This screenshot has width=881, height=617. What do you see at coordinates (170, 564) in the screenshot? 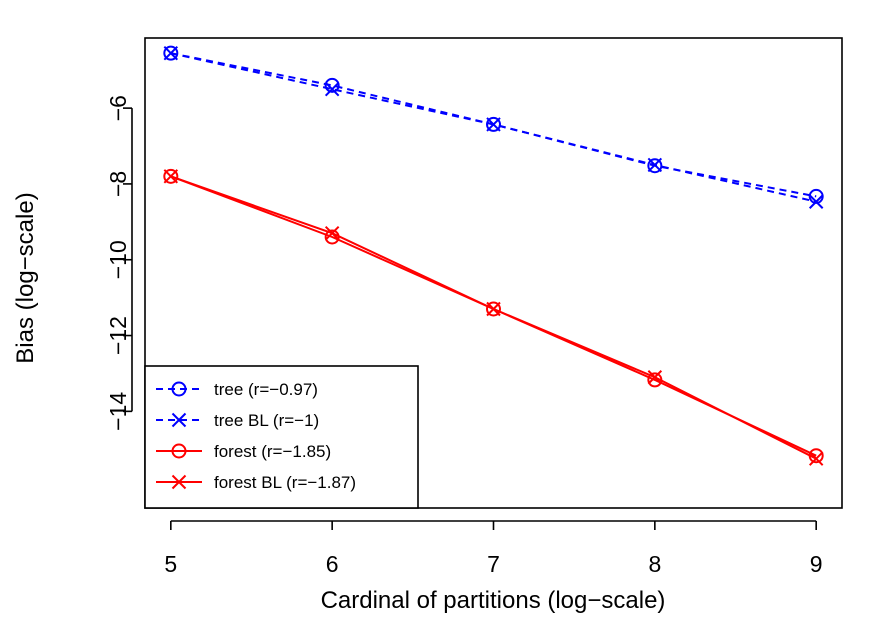
I see `x-tick-label: 5` at bounding box center [170, 564].